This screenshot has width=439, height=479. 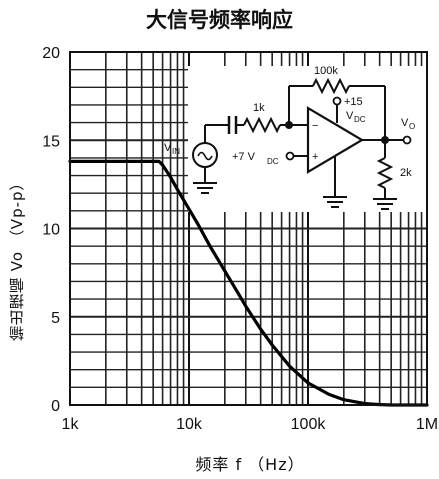 I want to click on x-tick-label: 1k, so click(x=71, y=424).